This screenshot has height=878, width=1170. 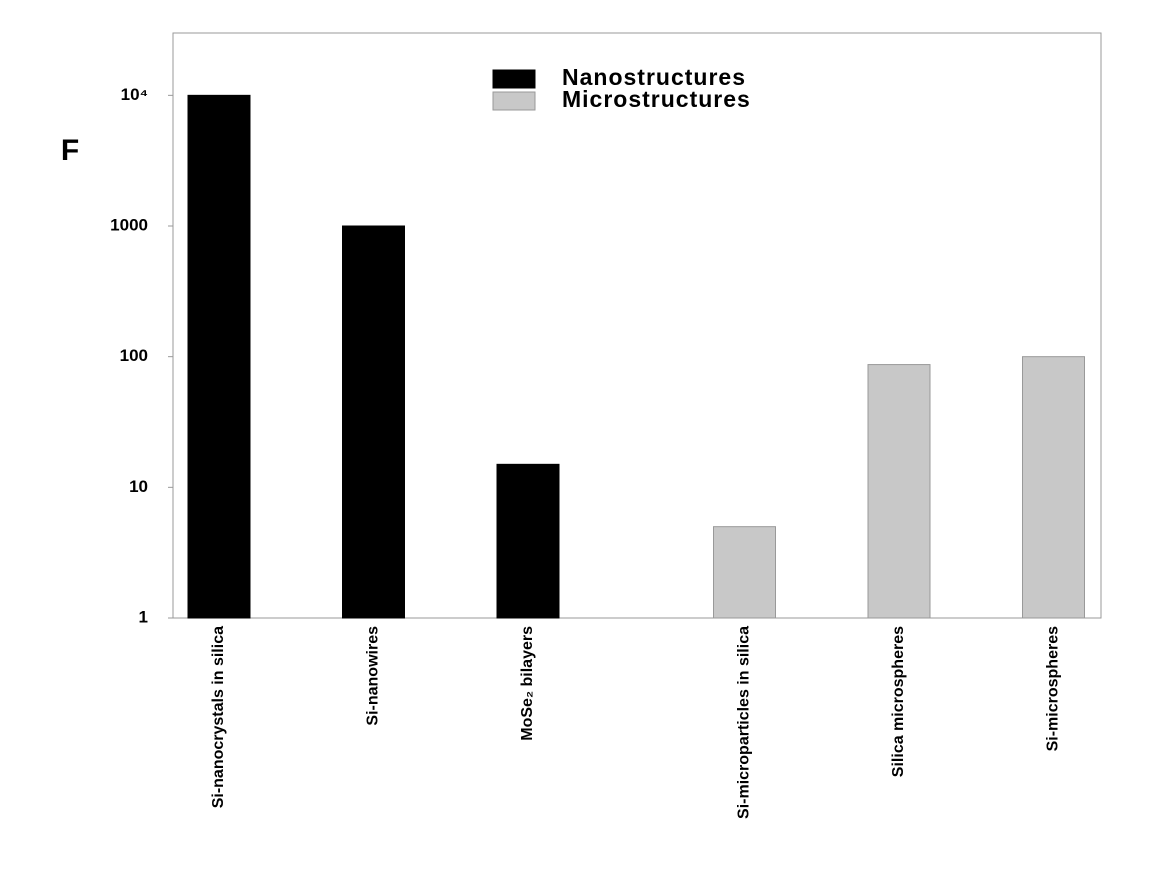 What do you see at coordinates (143, 616) in the screenshot?
I see `y-tick-label: 1` at bounding box center [143, 616].